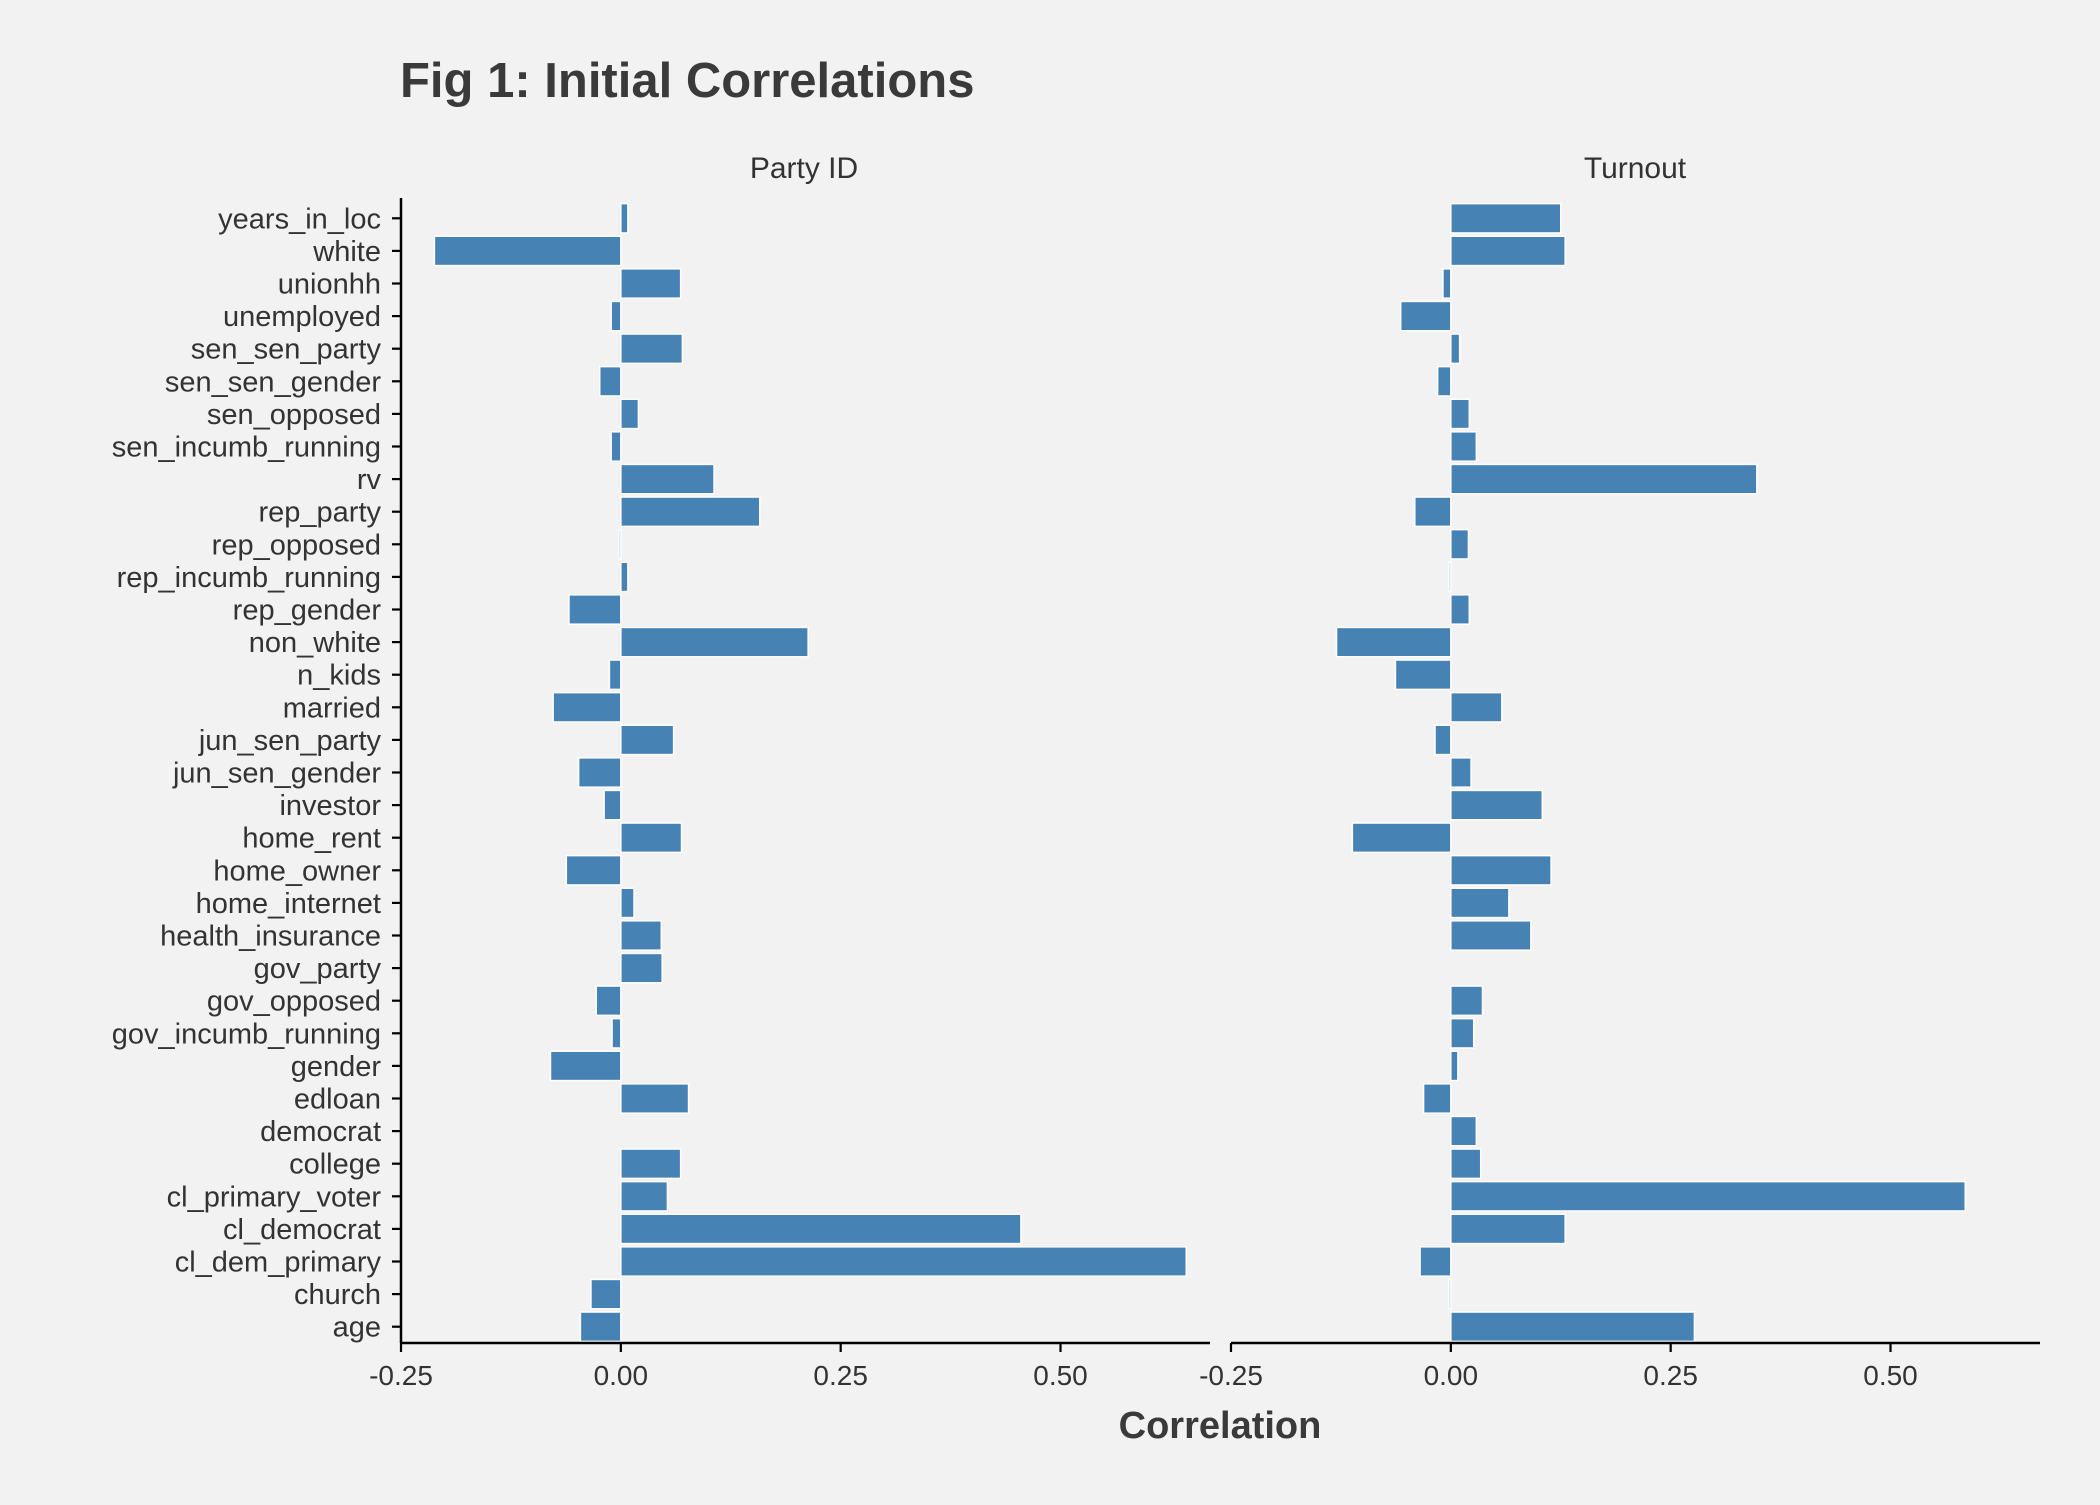  What do you see at coordinates (1454, 1066) in the screenshot?
I see `bar-turnout-gender` at bounding box center [1454, 1066].